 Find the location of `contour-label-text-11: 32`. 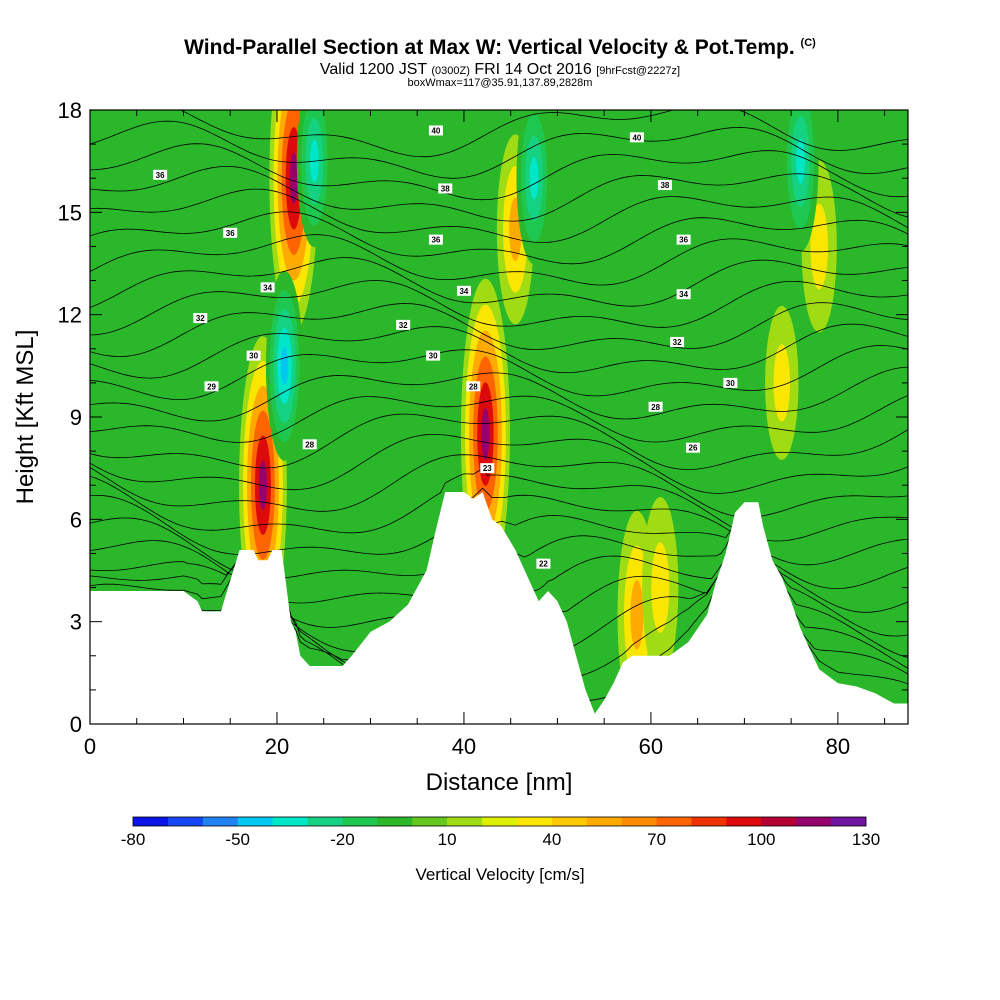

contour-label-text-11: 32 is located at coordinates (200, 318).